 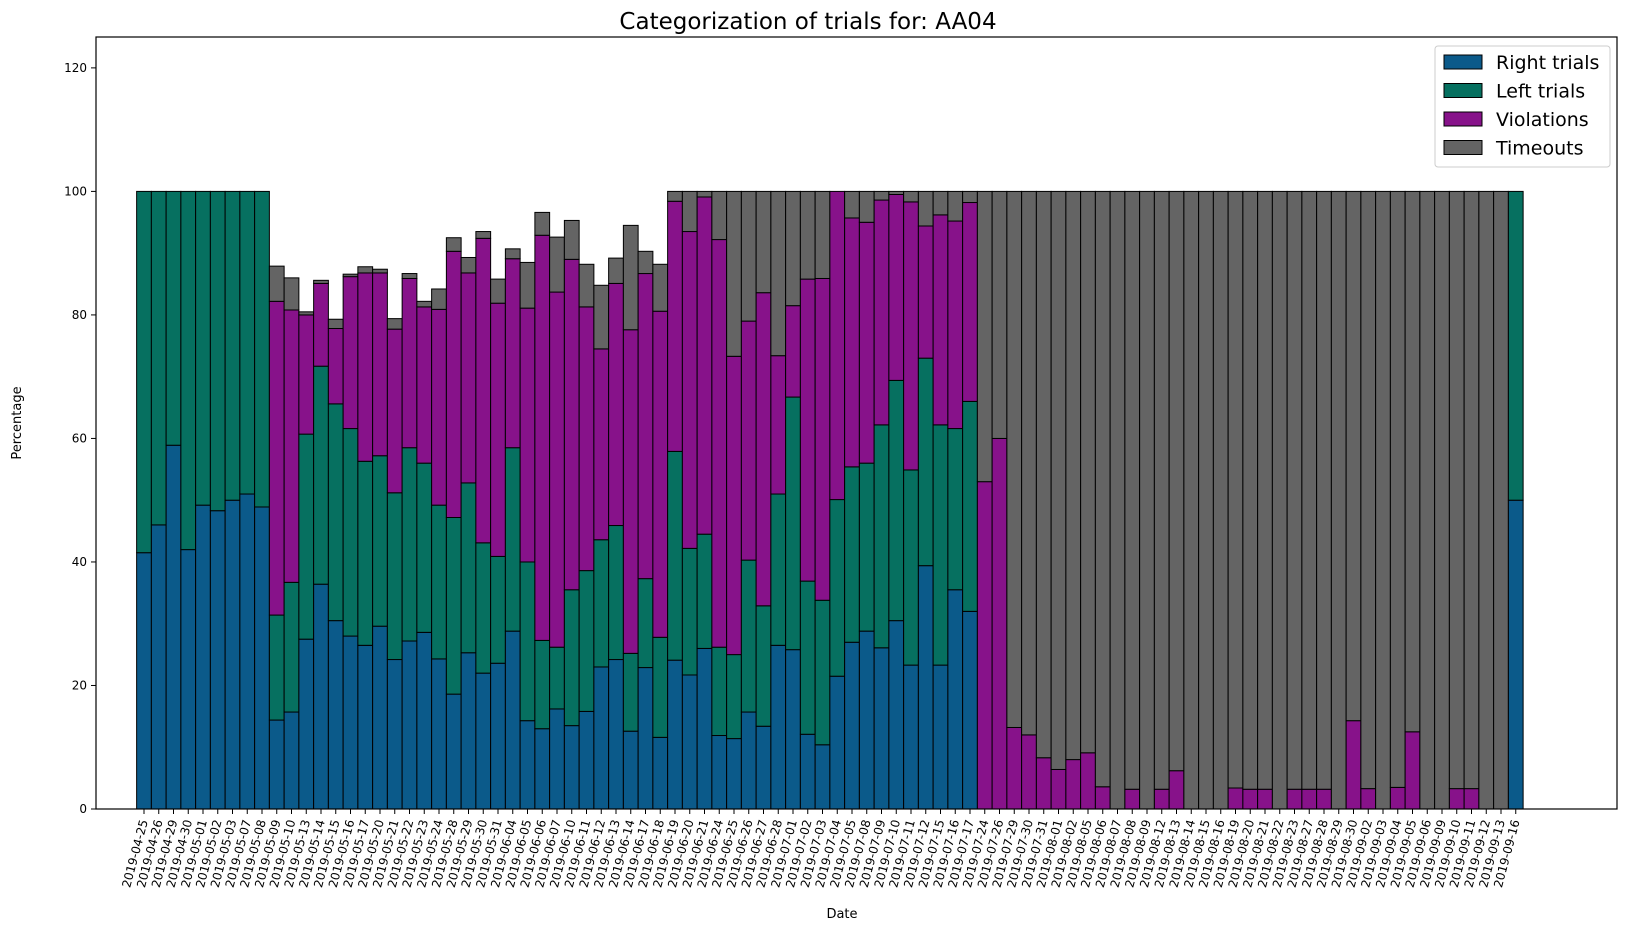 I want to click on legend-swatch-right-trials, so click(x=1463, y=62).